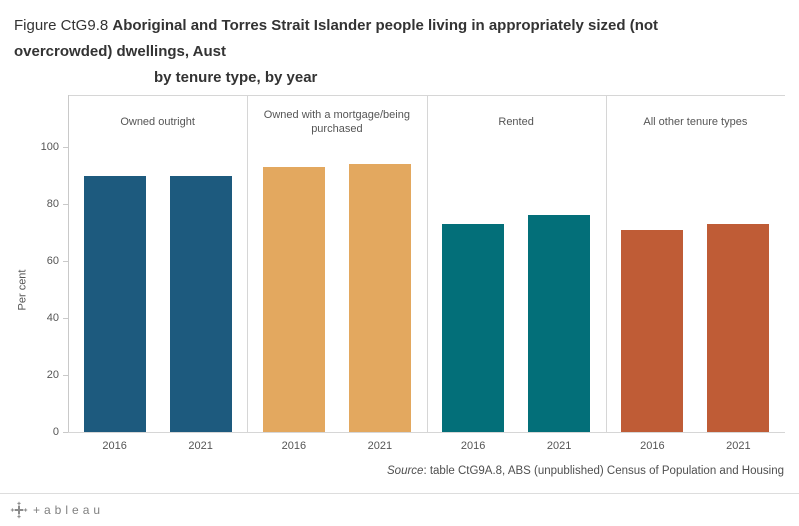 The width and height of the screenshot is (799, 526). I want to click on panel-xlabels-owned-with-a-mortgage-being-purchased: 2016 2021, so click(336, 445).